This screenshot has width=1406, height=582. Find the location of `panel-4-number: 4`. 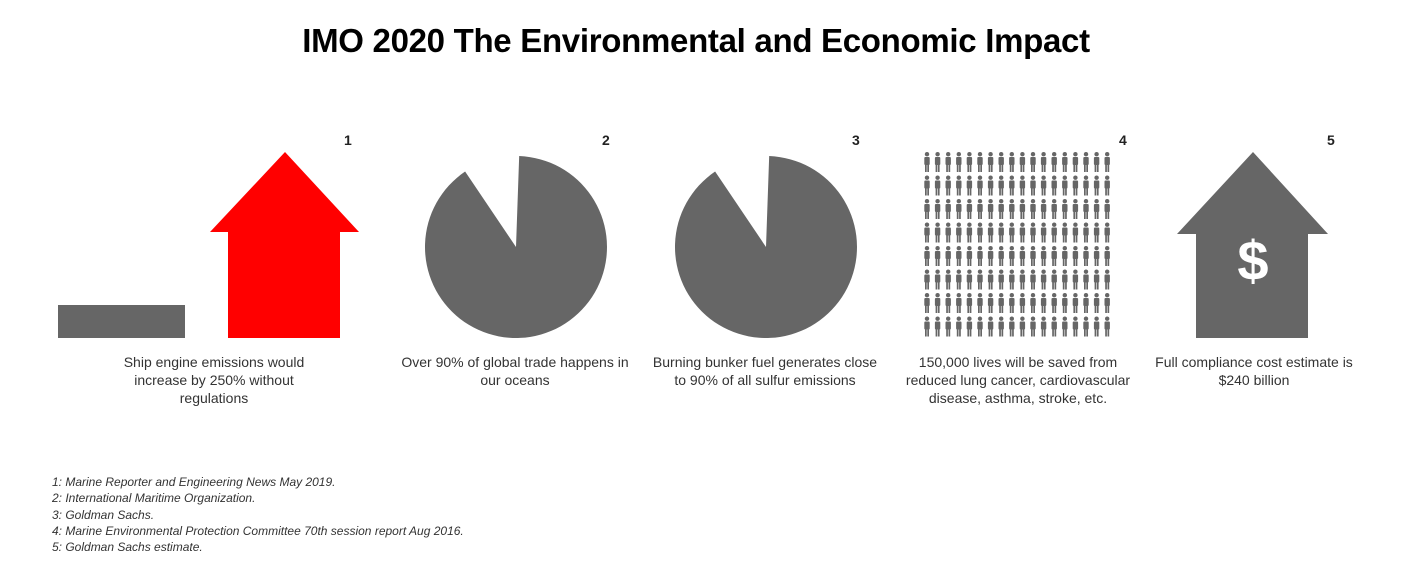

panel-4-number: 4 is located at coordinates (1123, 140).